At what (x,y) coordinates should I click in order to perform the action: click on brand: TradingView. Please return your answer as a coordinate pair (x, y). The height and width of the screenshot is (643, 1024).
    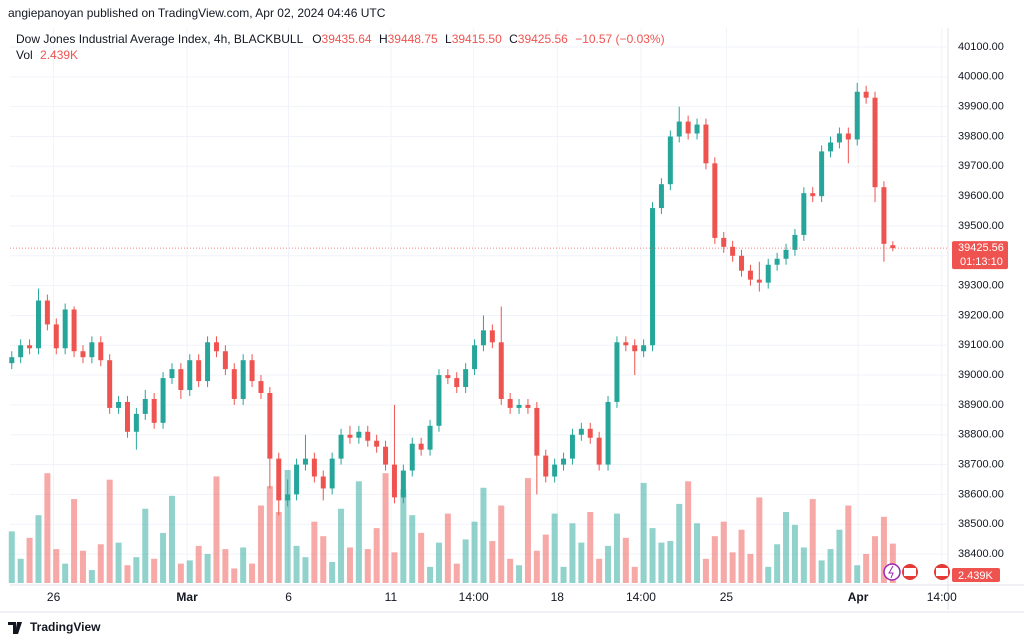
    Looking at the image, I should click on (54, 627).